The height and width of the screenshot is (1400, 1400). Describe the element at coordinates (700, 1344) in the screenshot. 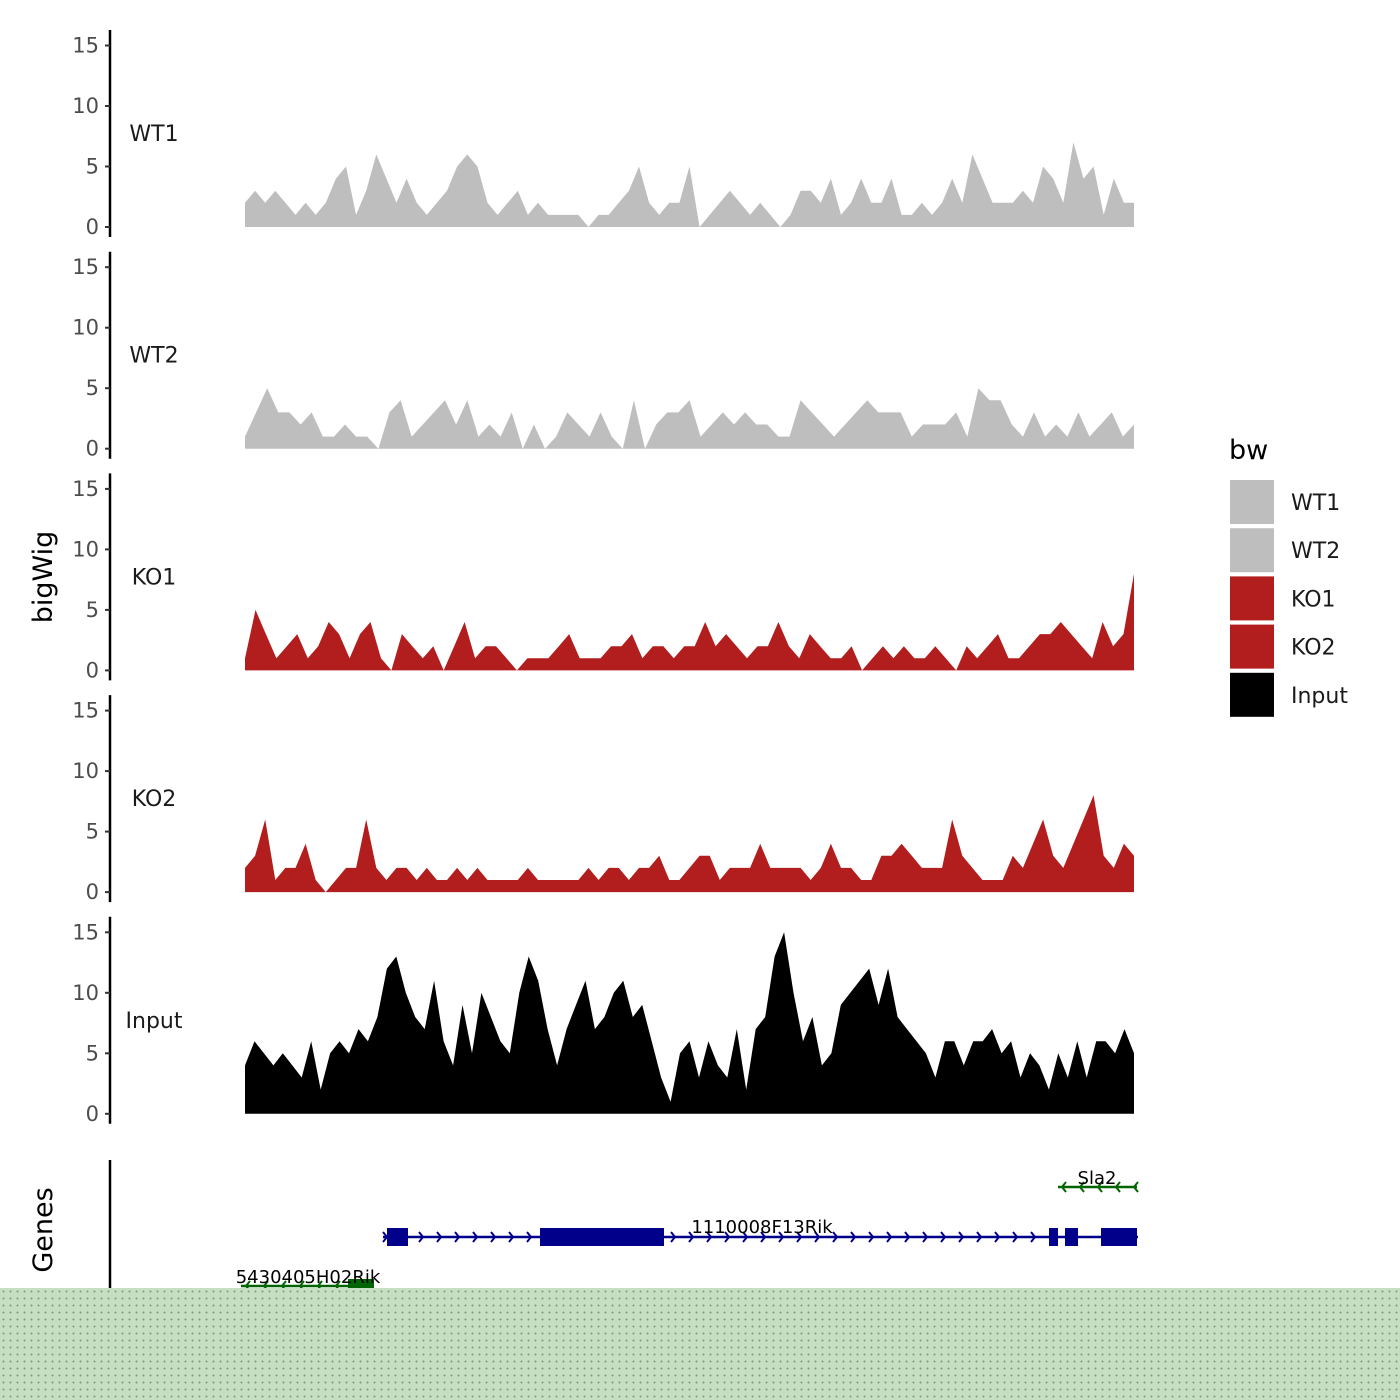

I see `footer-band` at that location.